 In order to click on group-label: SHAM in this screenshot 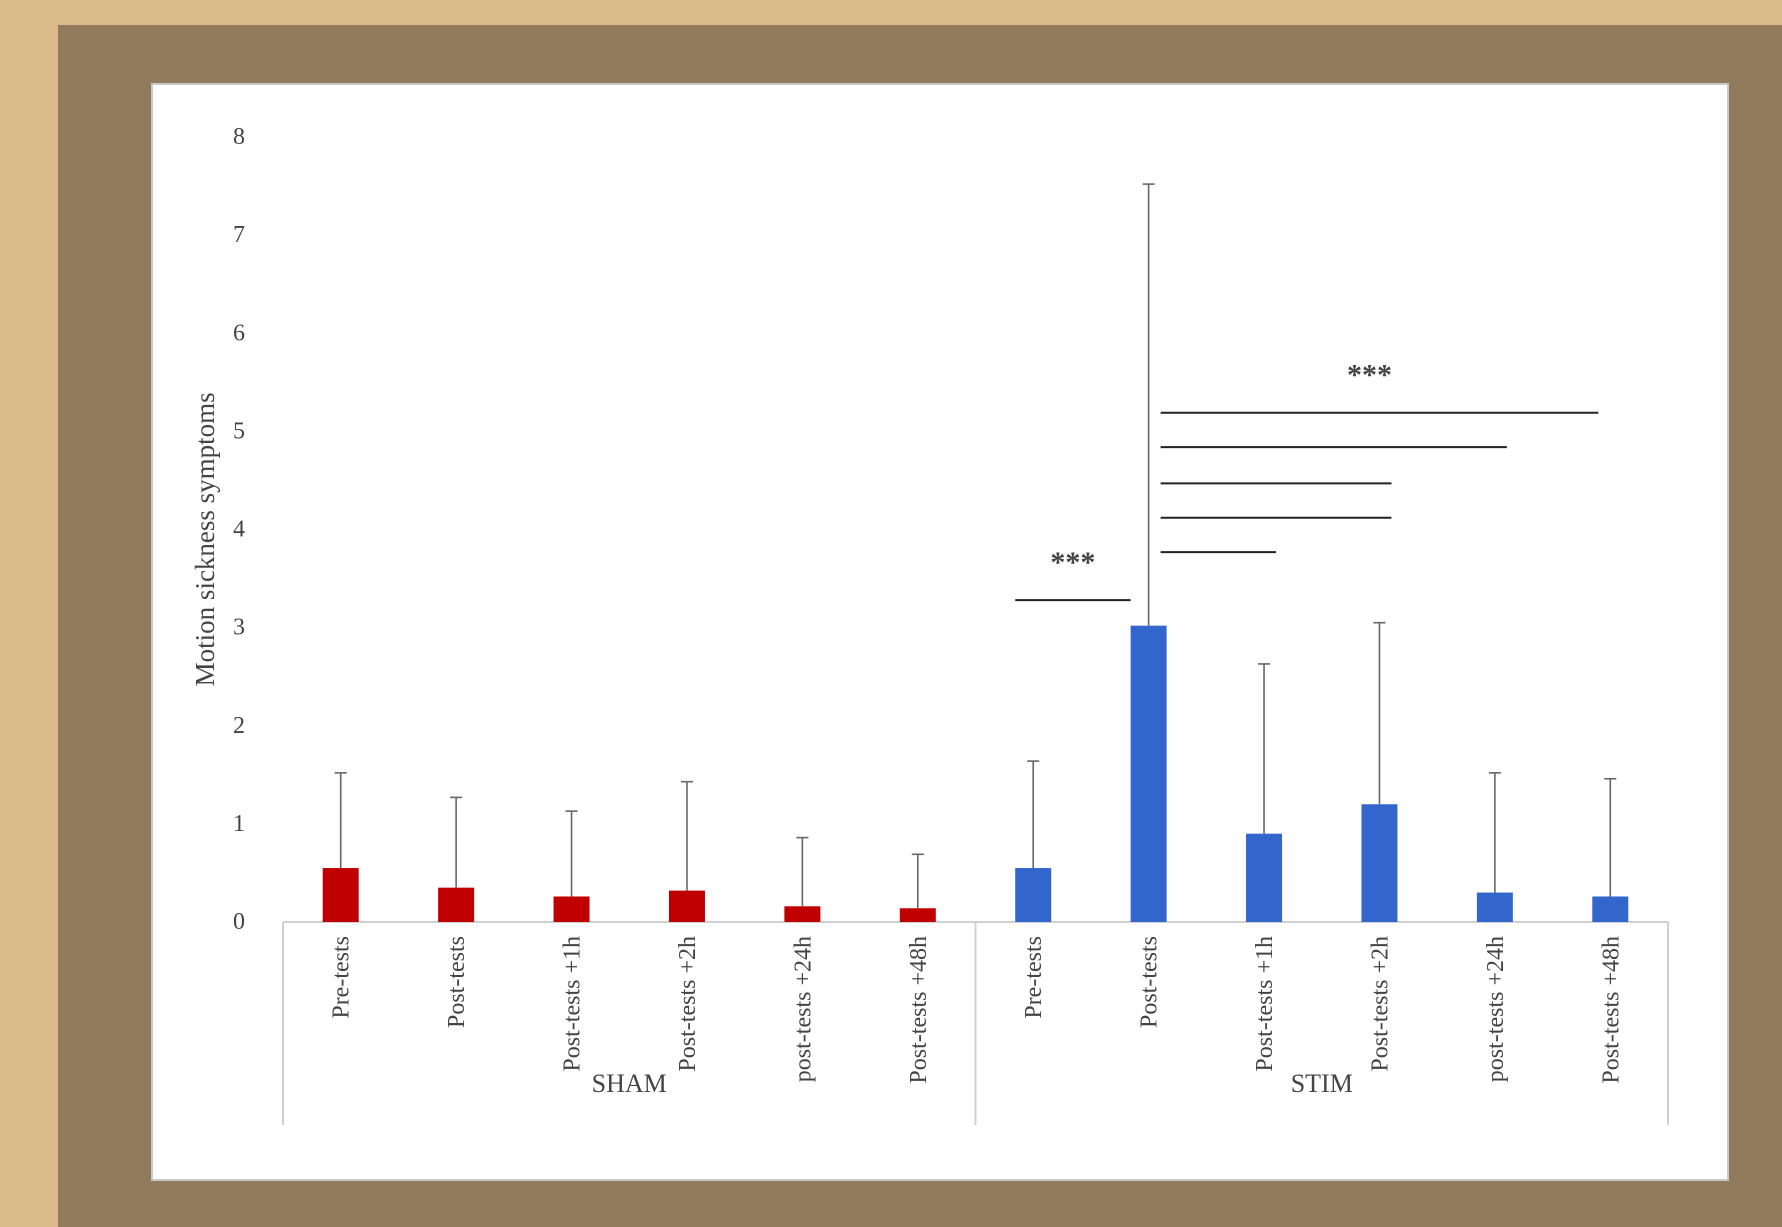, I will do `click(629, 1083)`.